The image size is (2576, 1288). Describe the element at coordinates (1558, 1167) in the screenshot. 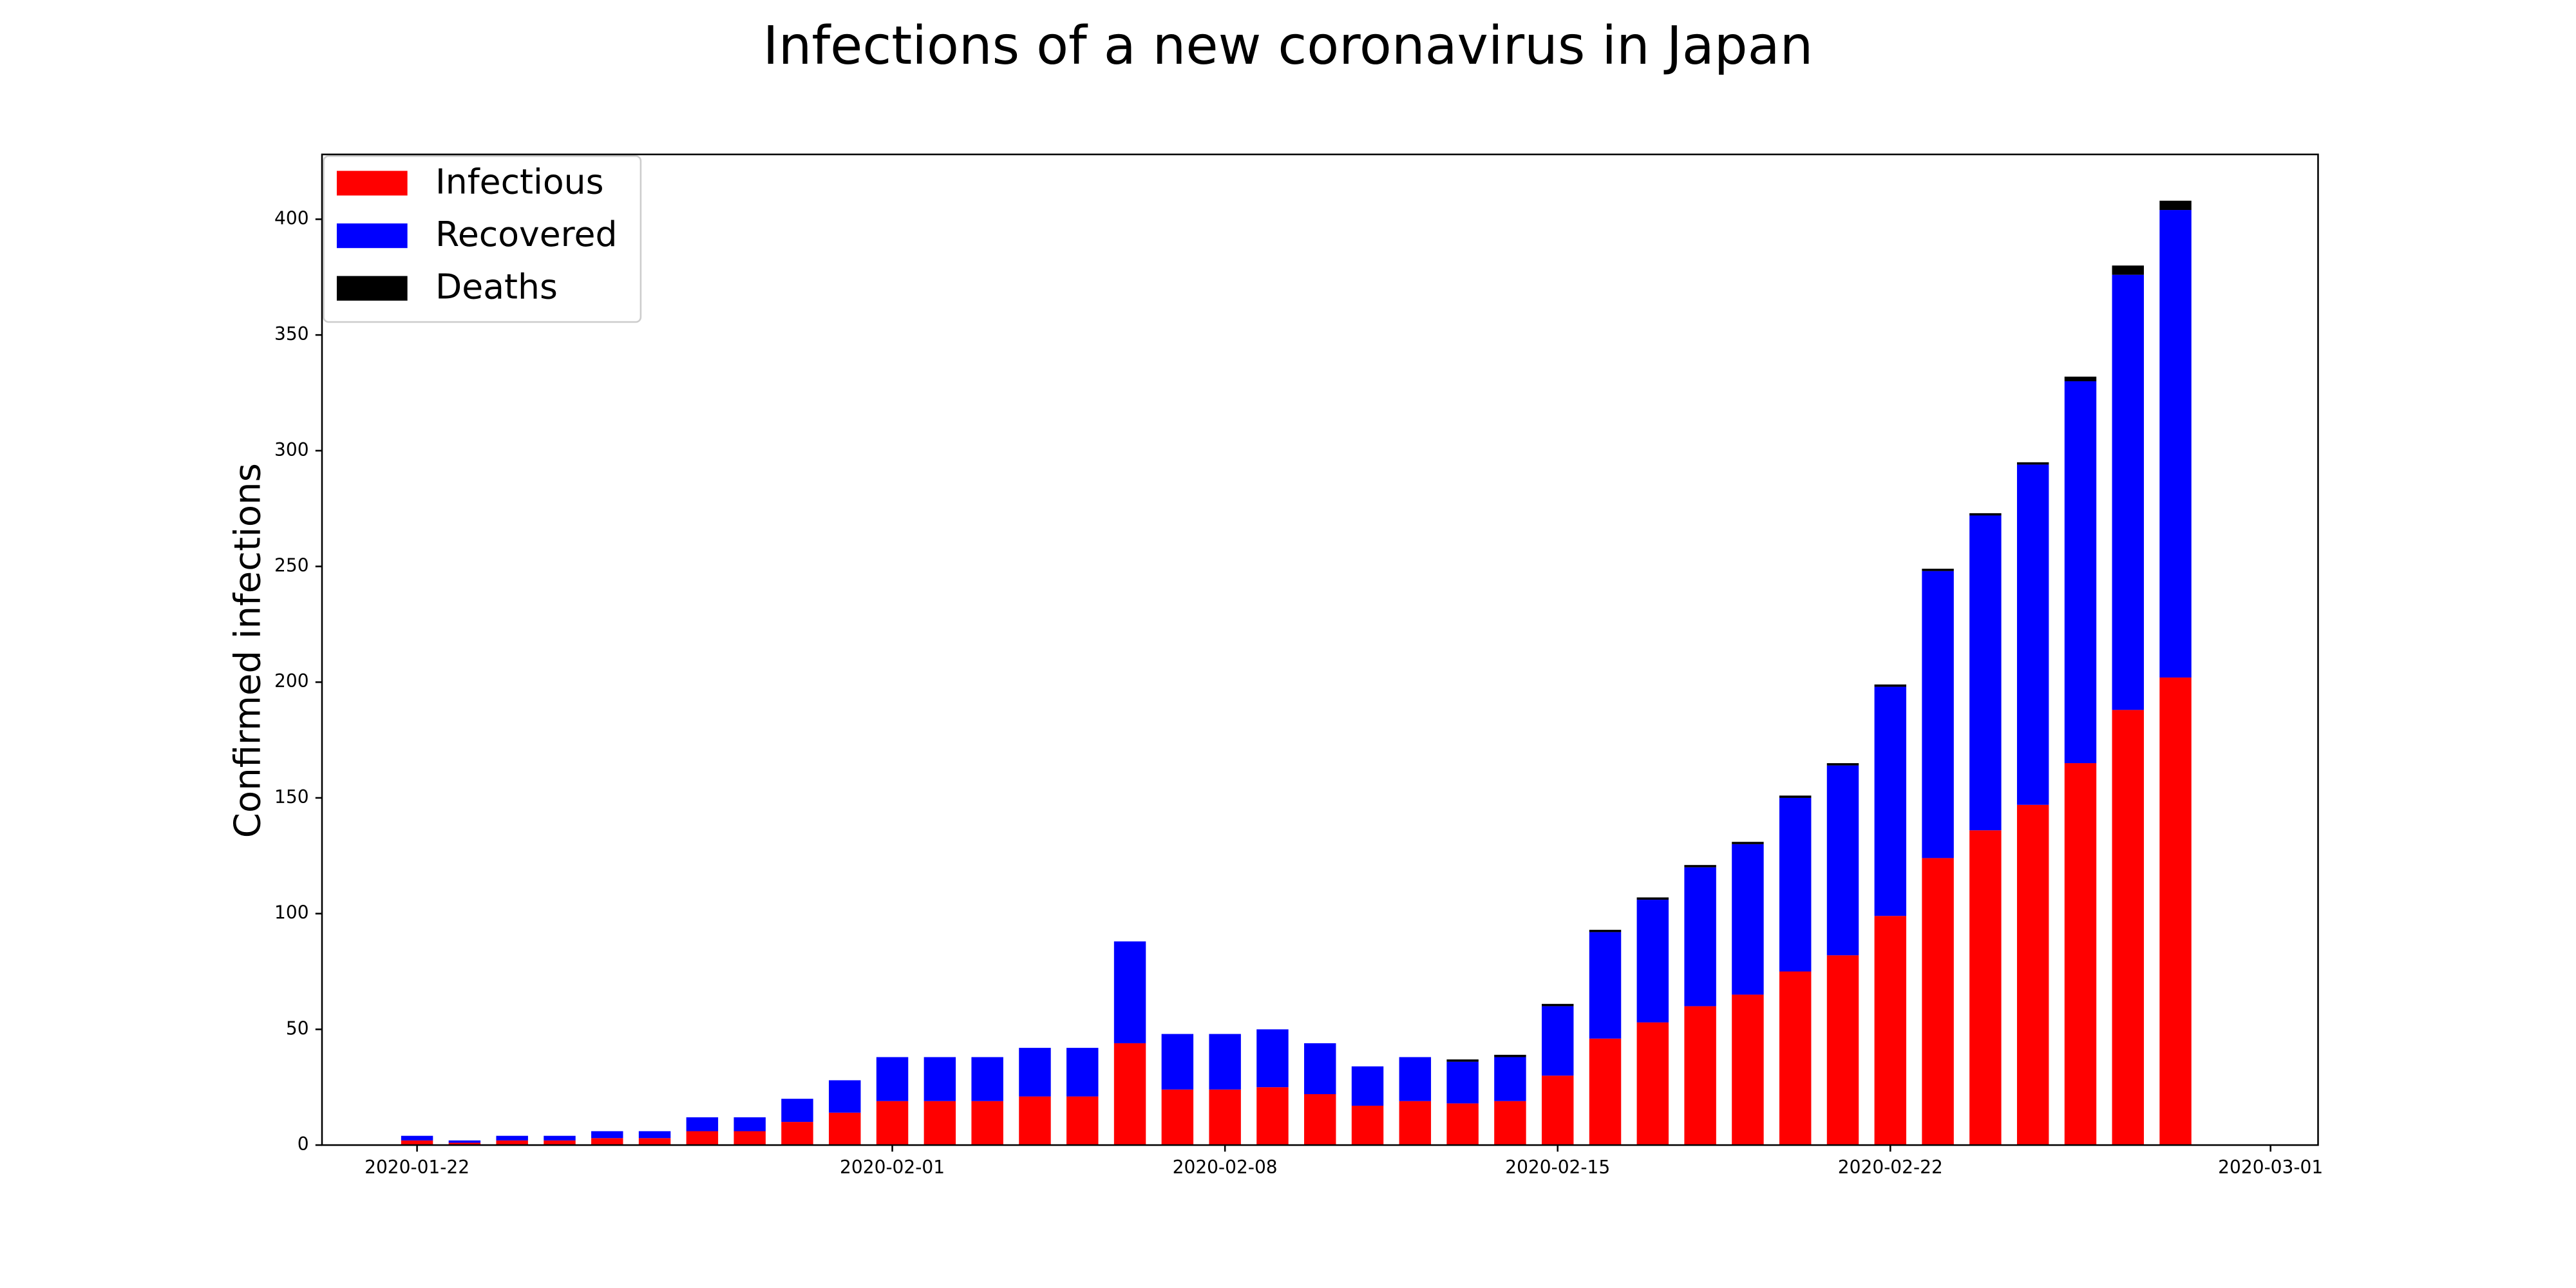

I see `x-tick-label: 2020-02-15` at that location.